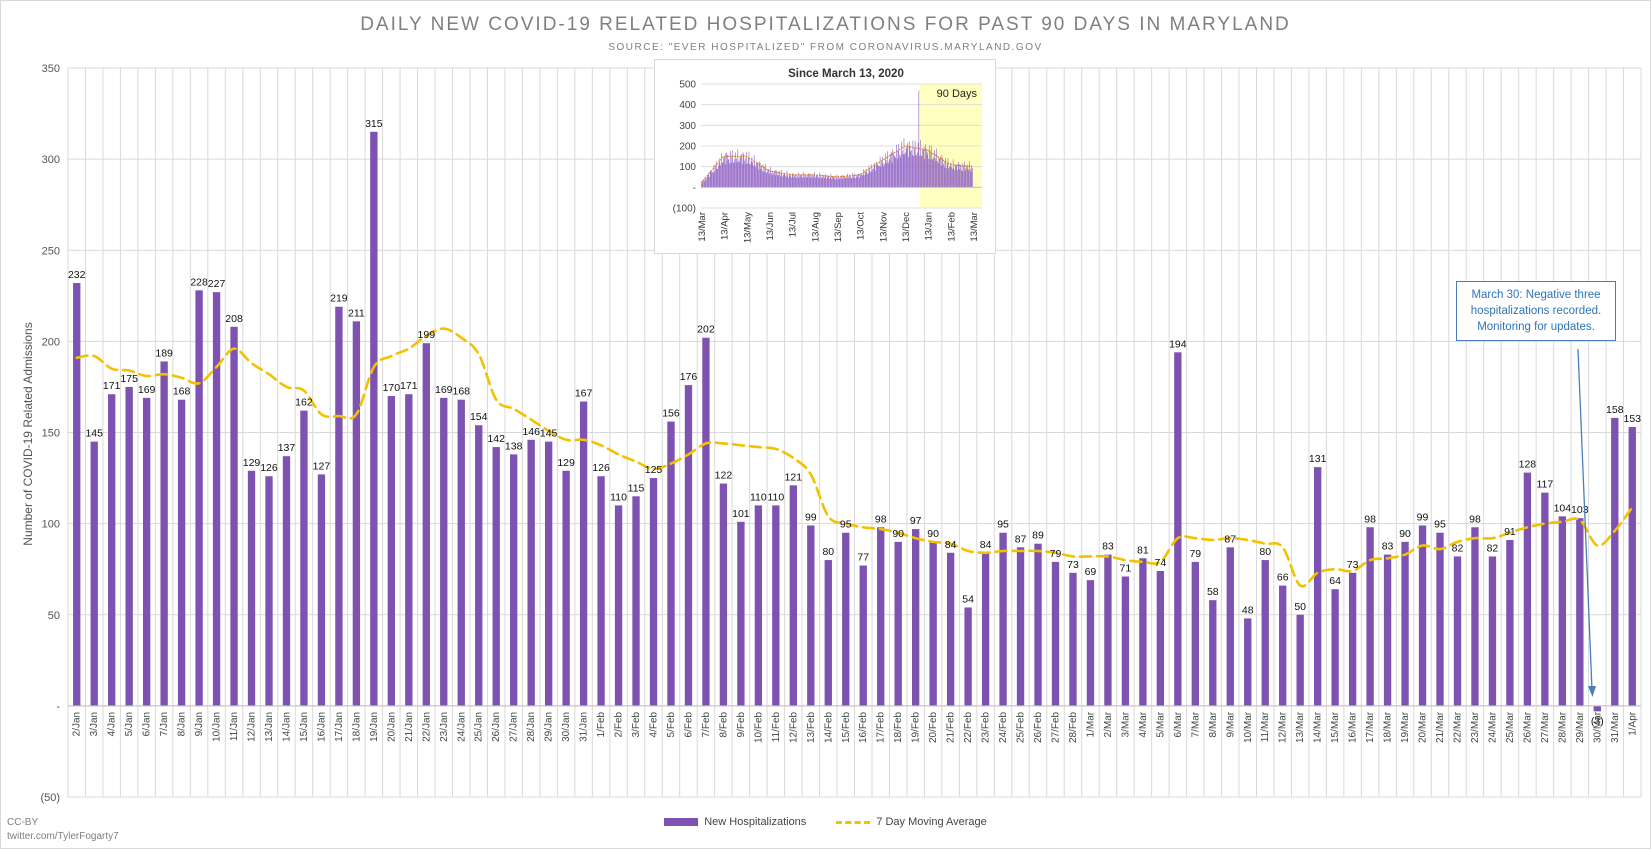 The width and height of the screenshot is (1651, 849). Describe the element at coordinates (566, 727) in the screenshot. I see `x-tick-label: 30/Jan` at that location.